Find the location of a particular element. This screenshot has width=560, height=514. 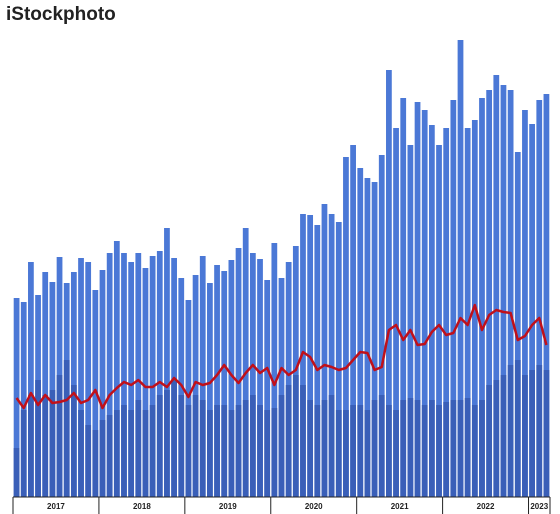

x-tick-label: 2018 is located at coordinates (142, 506).